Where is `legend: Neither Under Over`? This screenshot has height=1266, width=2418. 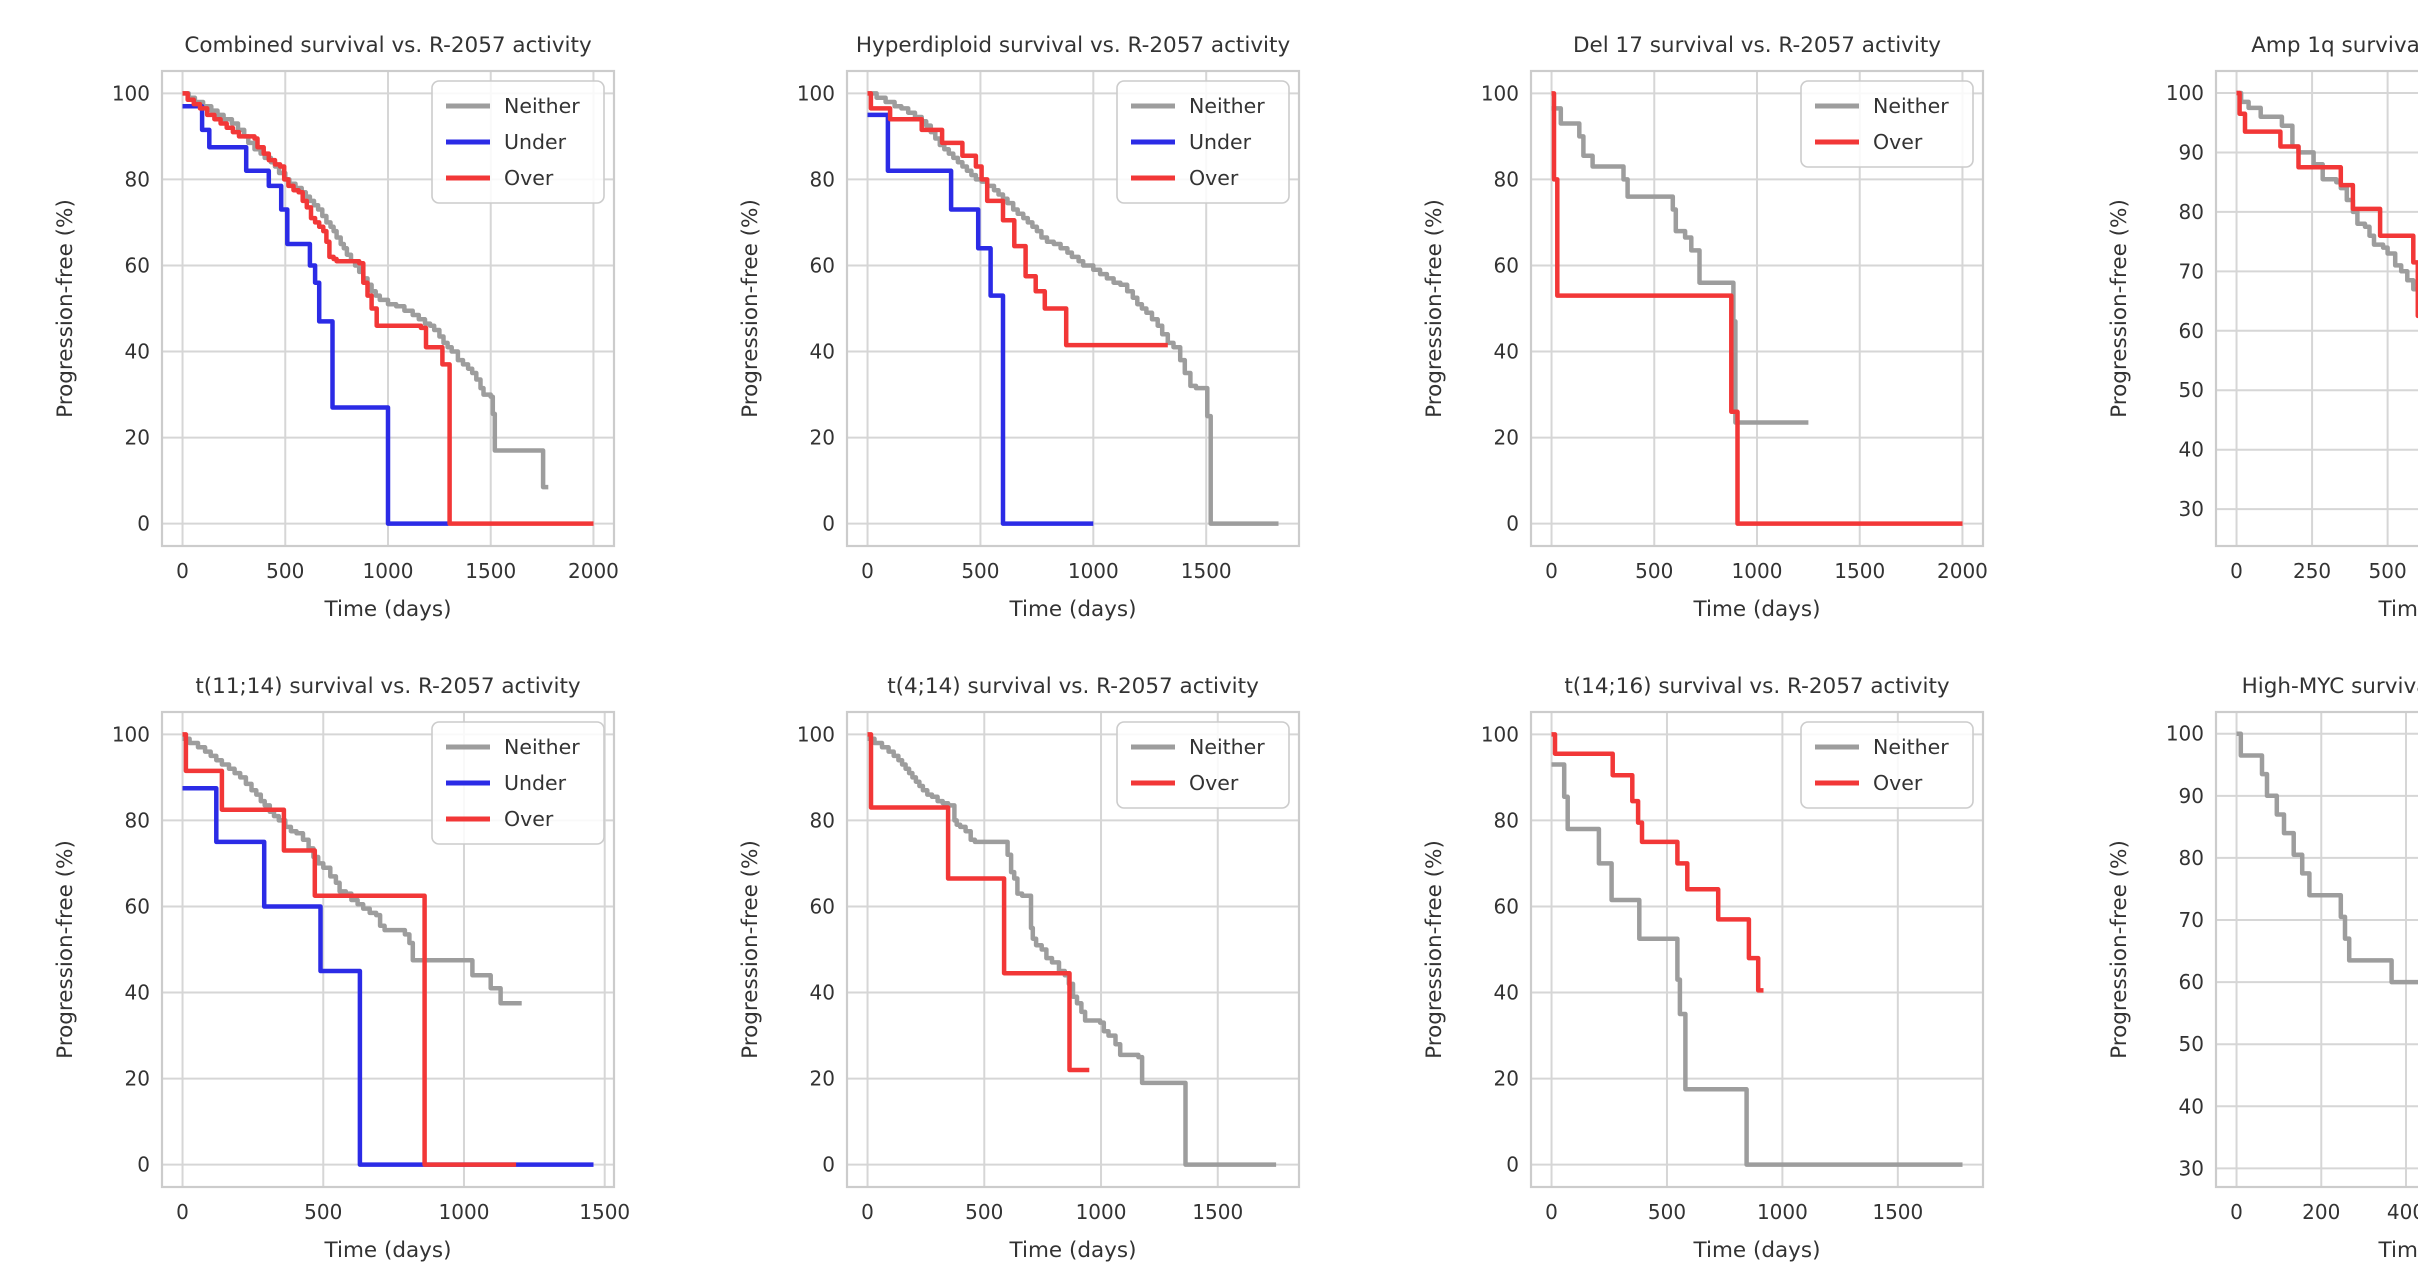 legend: Neither Under Over is located at coordinates (1203, 142).